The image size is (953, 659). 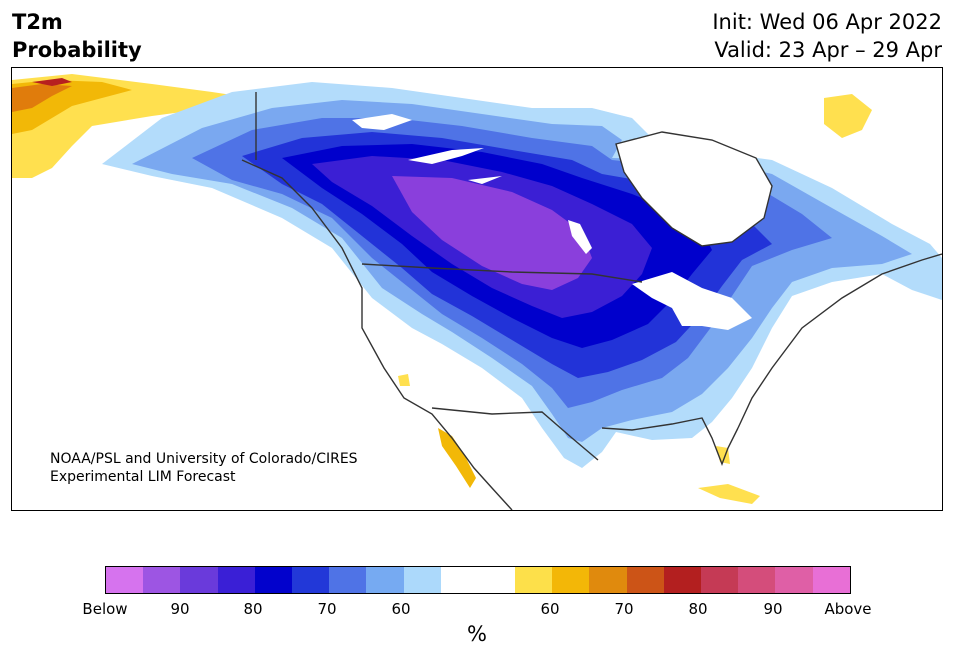 What do you see at coordinates (382, 122) in the screenshot?
I see `great-bear-lake` at bounding box center [382, 122].